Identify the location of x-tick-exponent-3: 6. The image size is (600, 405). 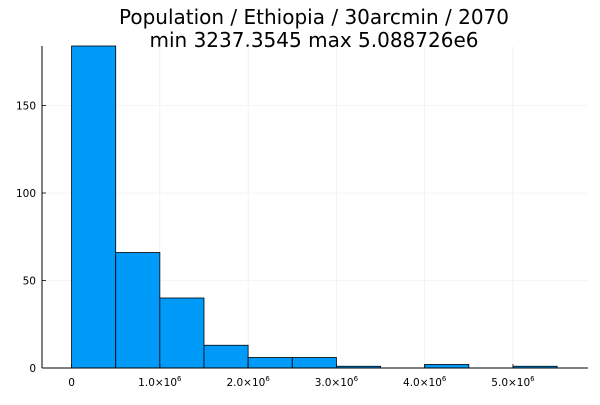
(356, 379).